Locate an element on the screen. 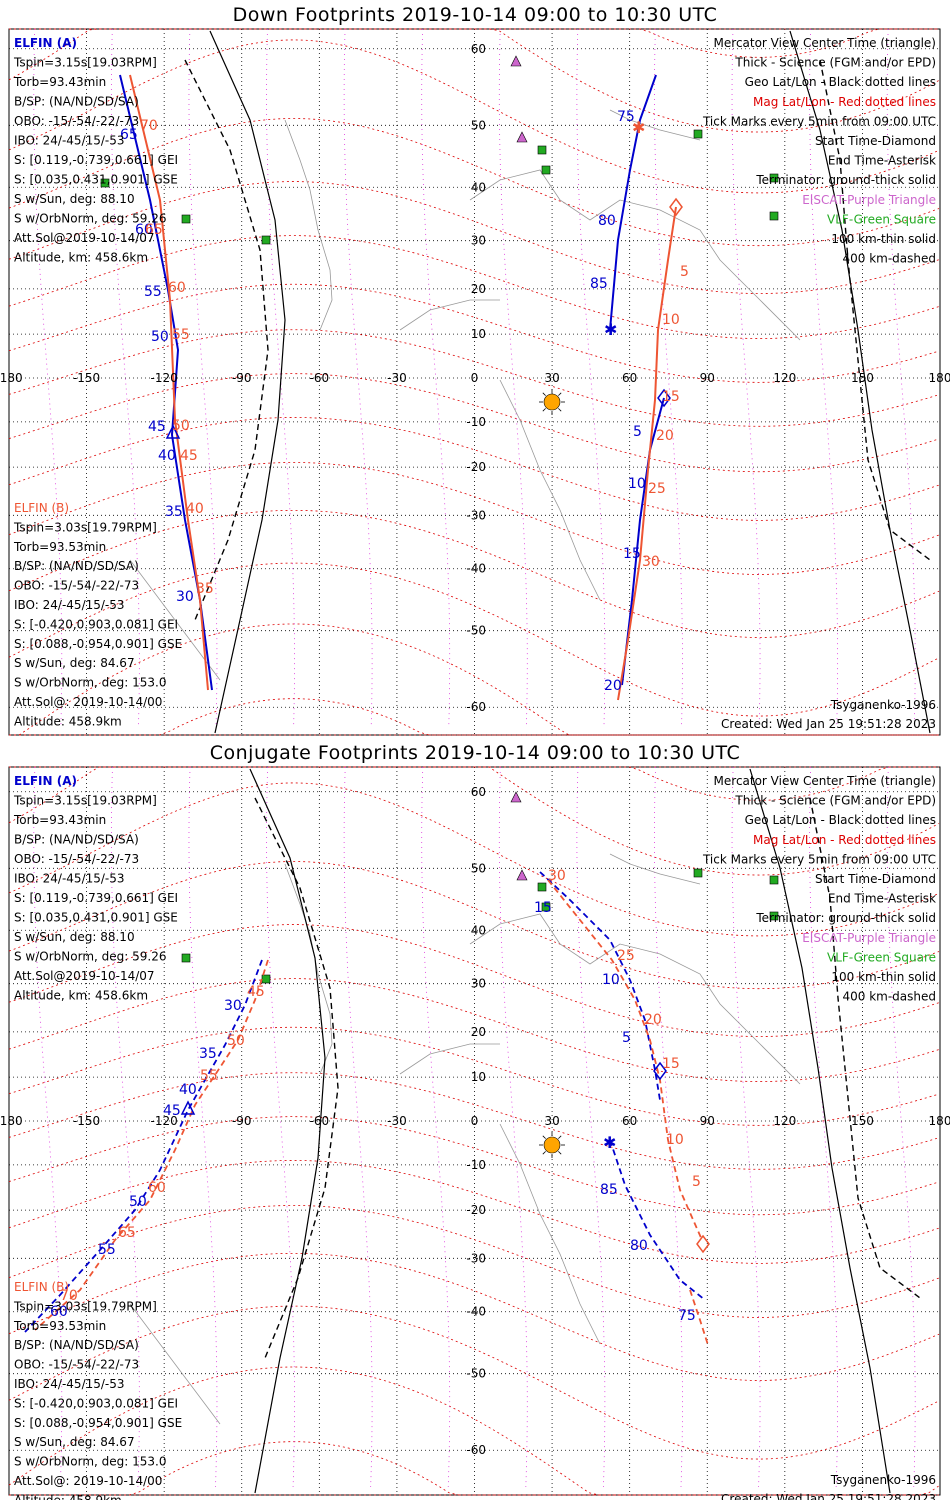 The image size is (950, 1500). sun-ray is located at coordinates (544, 410).